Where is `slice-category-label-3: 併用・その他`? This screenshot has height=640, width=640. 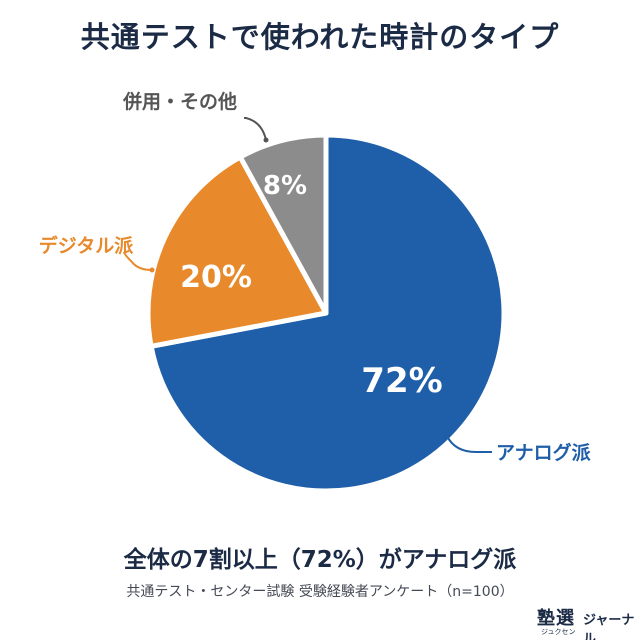 slice-category-label-3: 併用・その他 is located at coordinates (179, 101).